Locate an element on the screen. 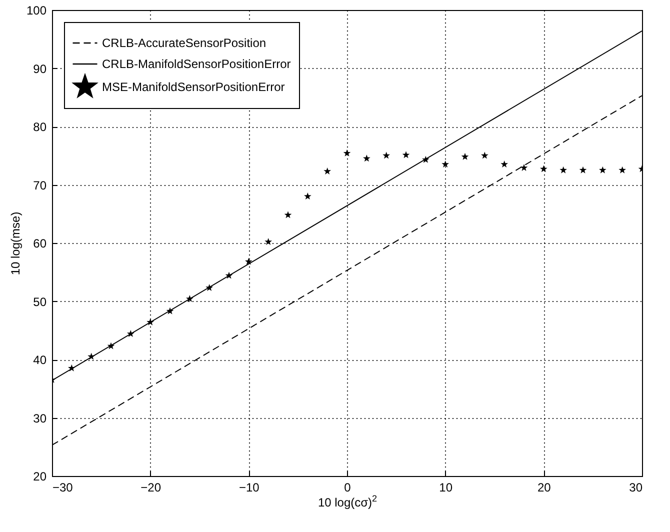  x-tick-label: 30 is located at coordinates (636, 487).